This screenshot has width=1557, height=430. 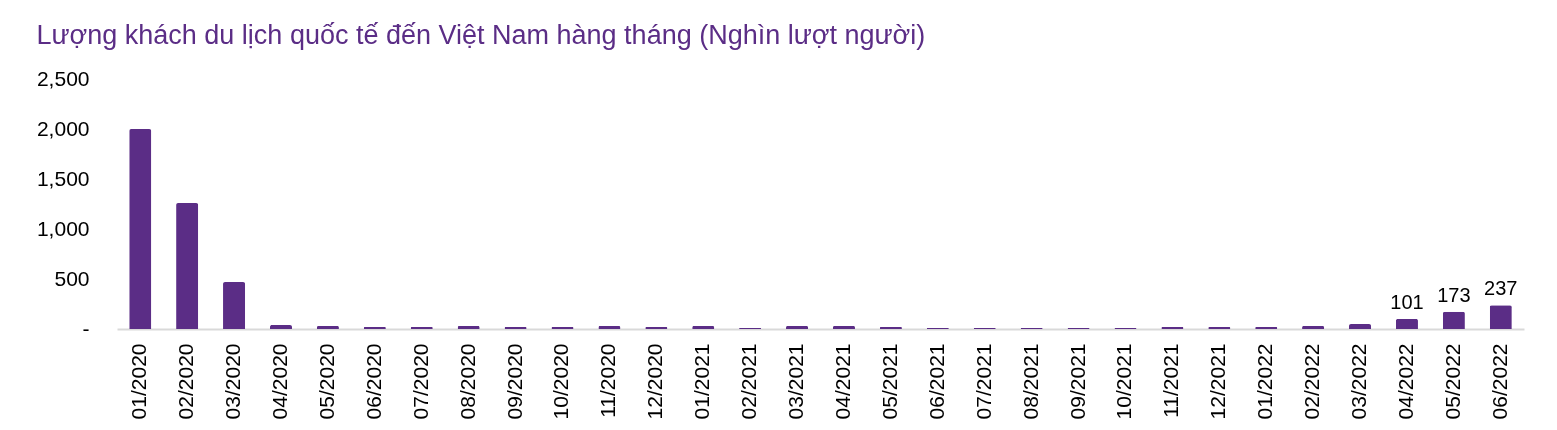 I want to click on x-tick-label: 06/2020, so click(x=373, y=381).